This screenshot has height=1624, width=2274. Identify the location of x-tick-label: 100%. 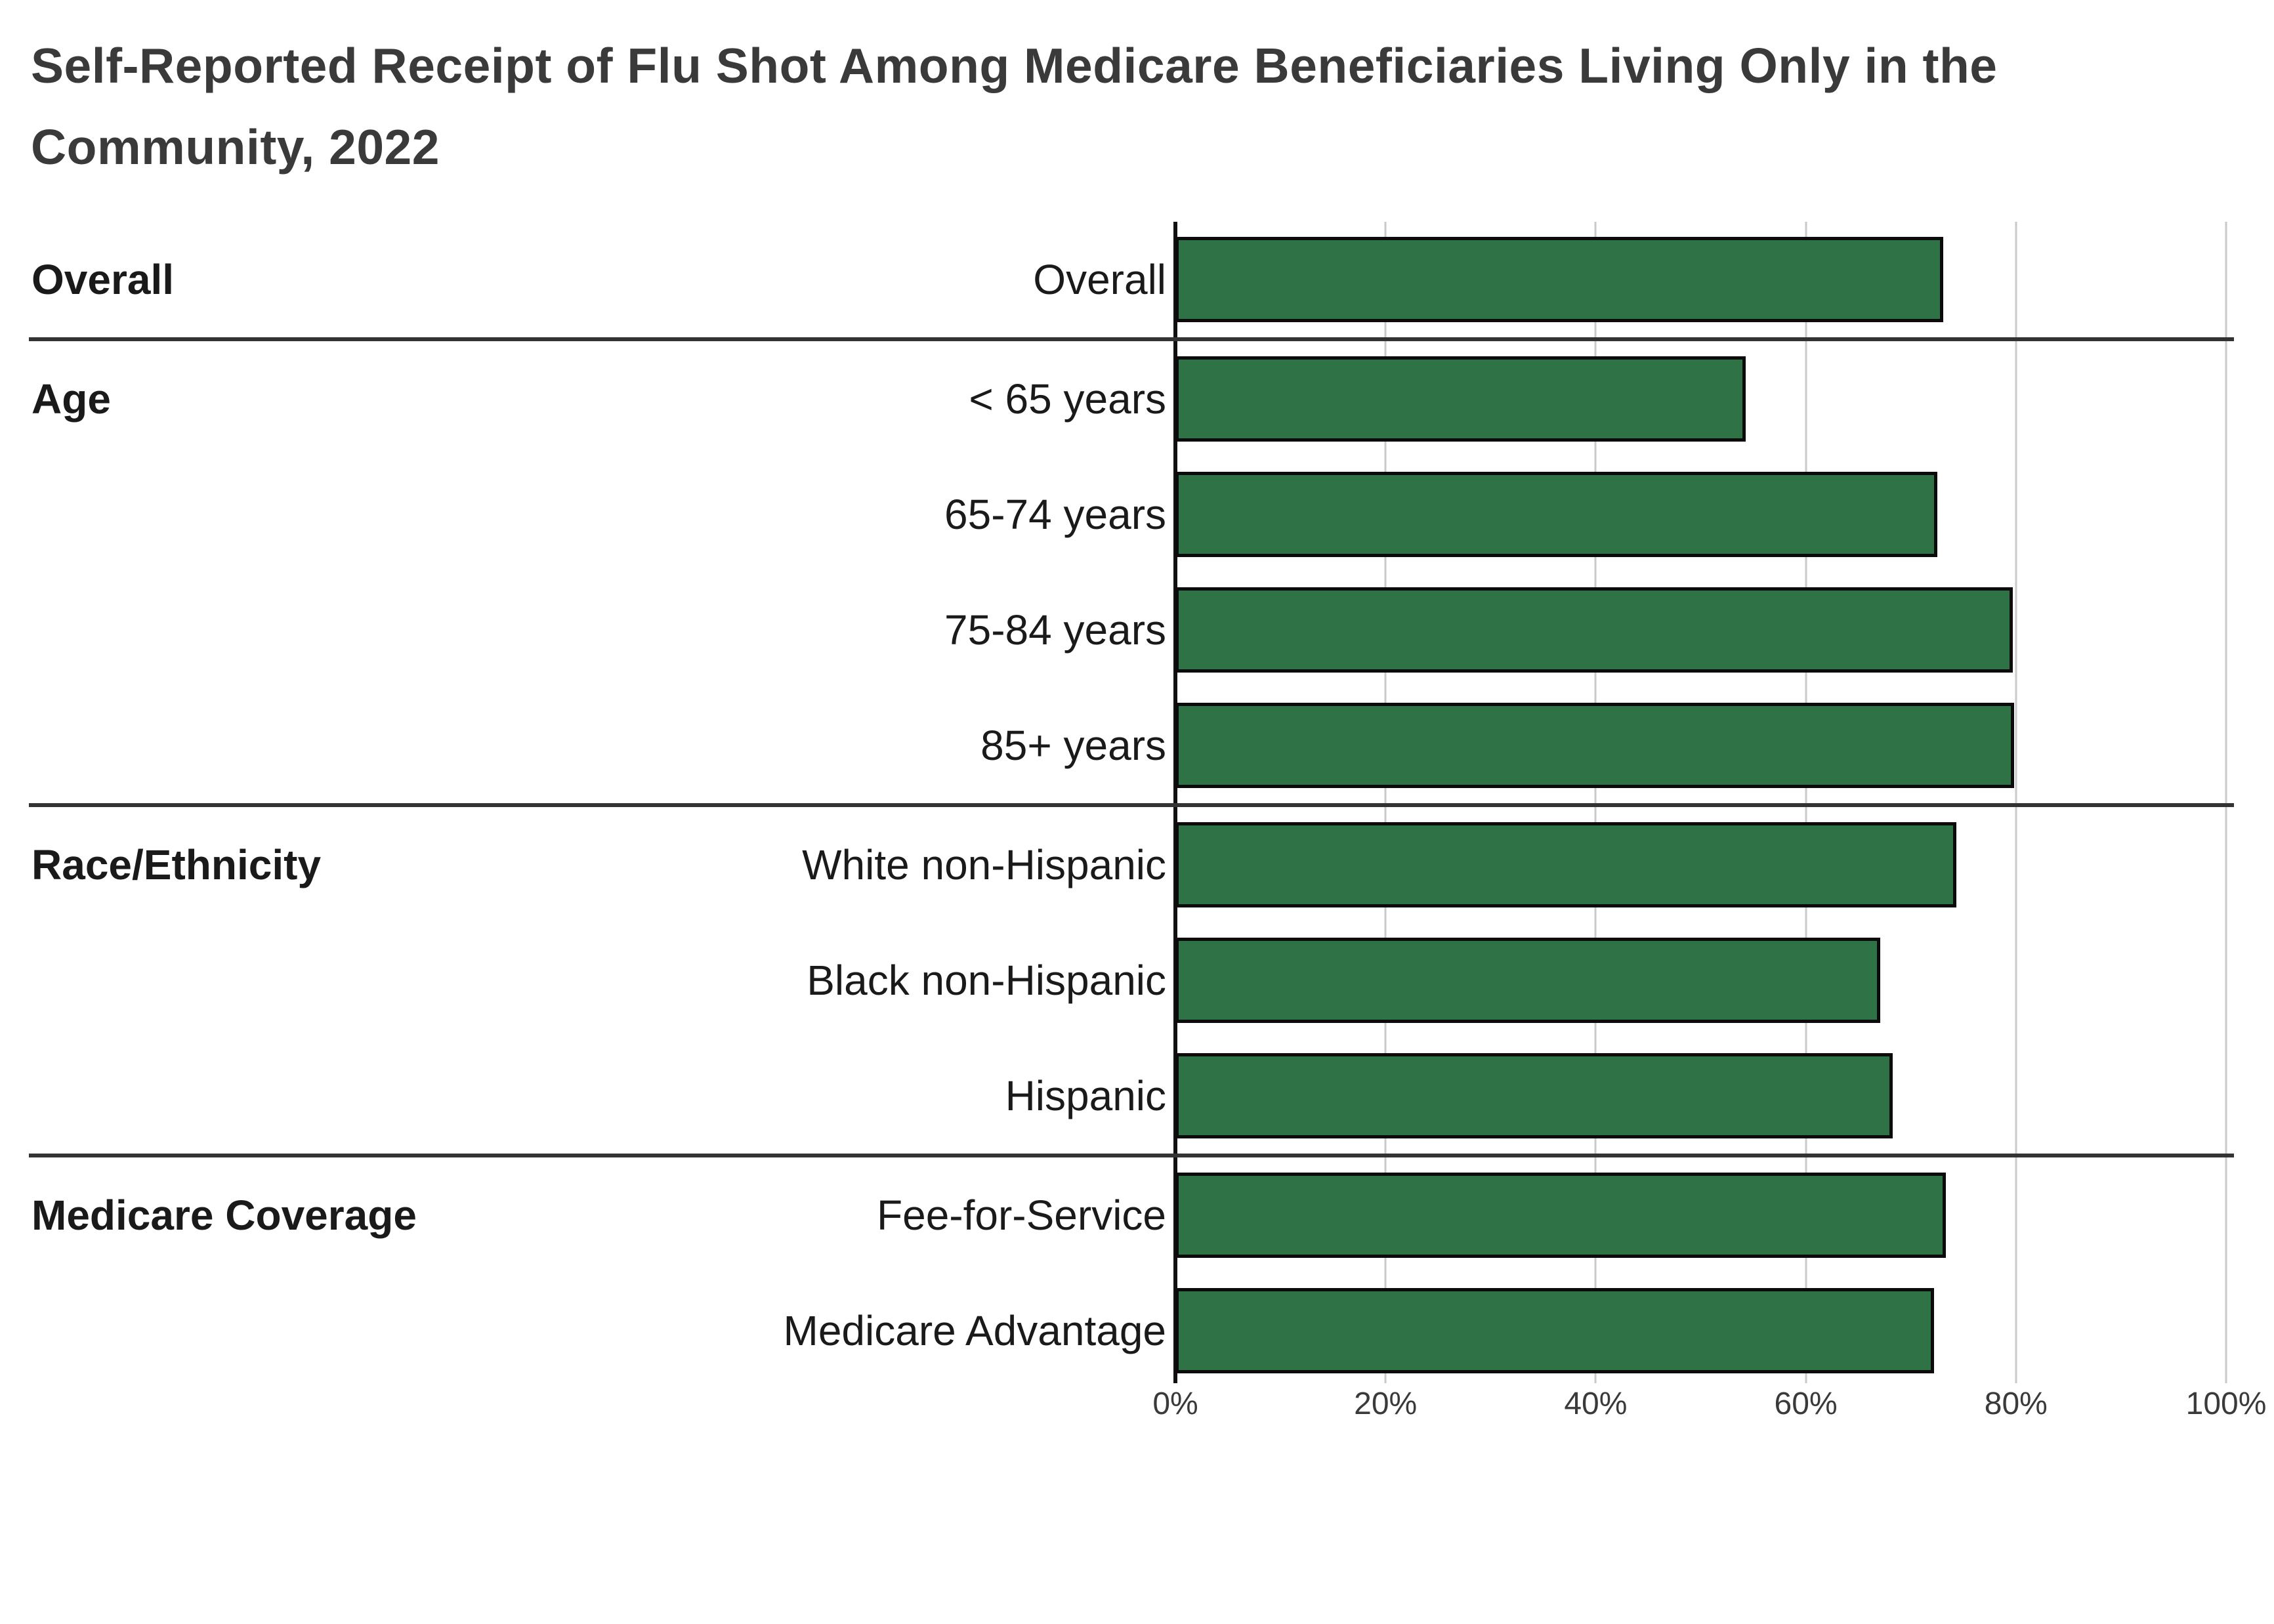
(2226, 1403).